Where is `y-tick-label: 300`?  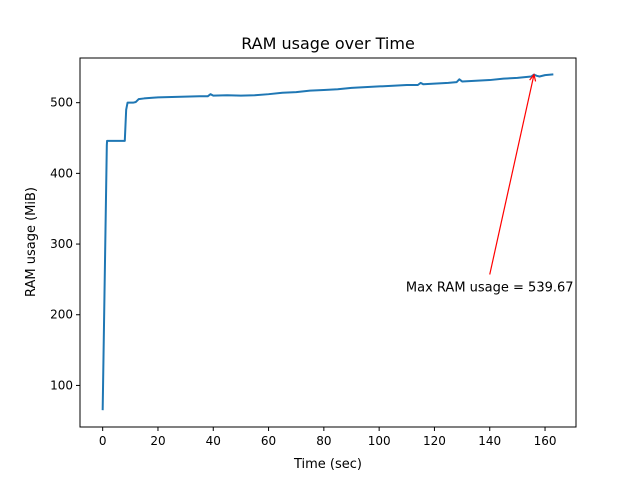 y-tick-label: 300 is located at coordinates (61, 244).